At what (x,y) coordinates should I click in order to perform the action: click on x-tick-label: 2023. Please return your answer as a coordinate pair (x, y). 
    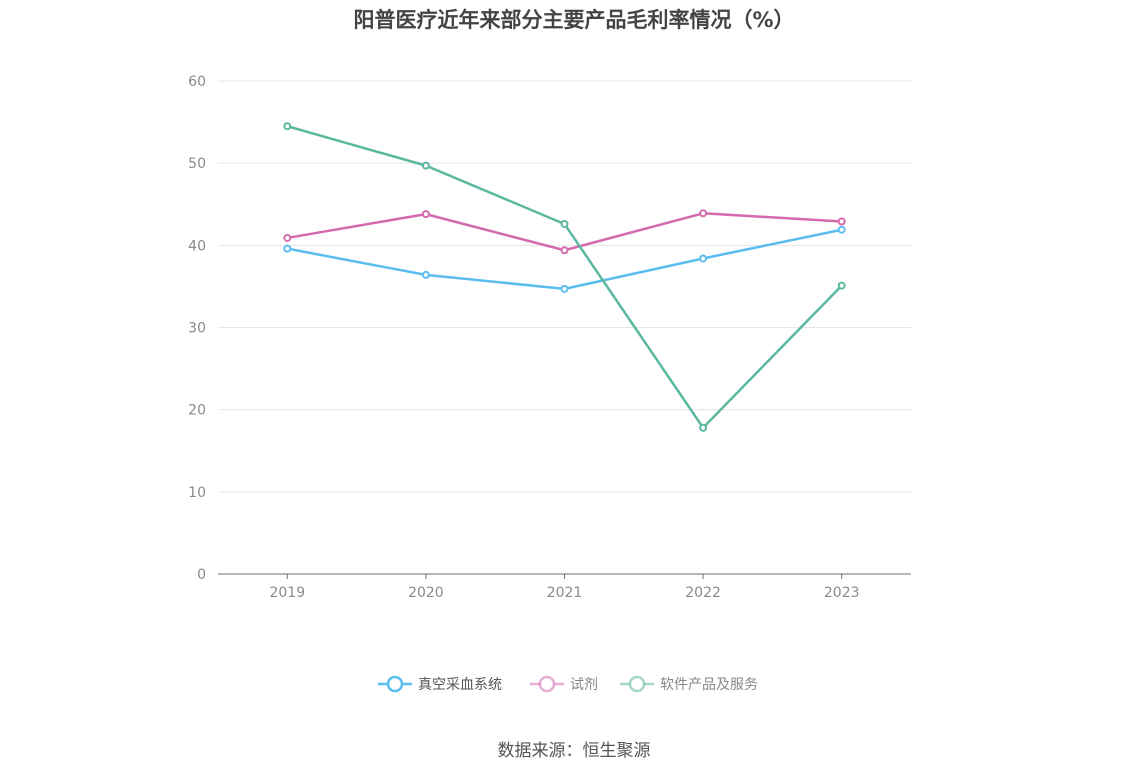
    Looking at the image, I should click on (842, 593).